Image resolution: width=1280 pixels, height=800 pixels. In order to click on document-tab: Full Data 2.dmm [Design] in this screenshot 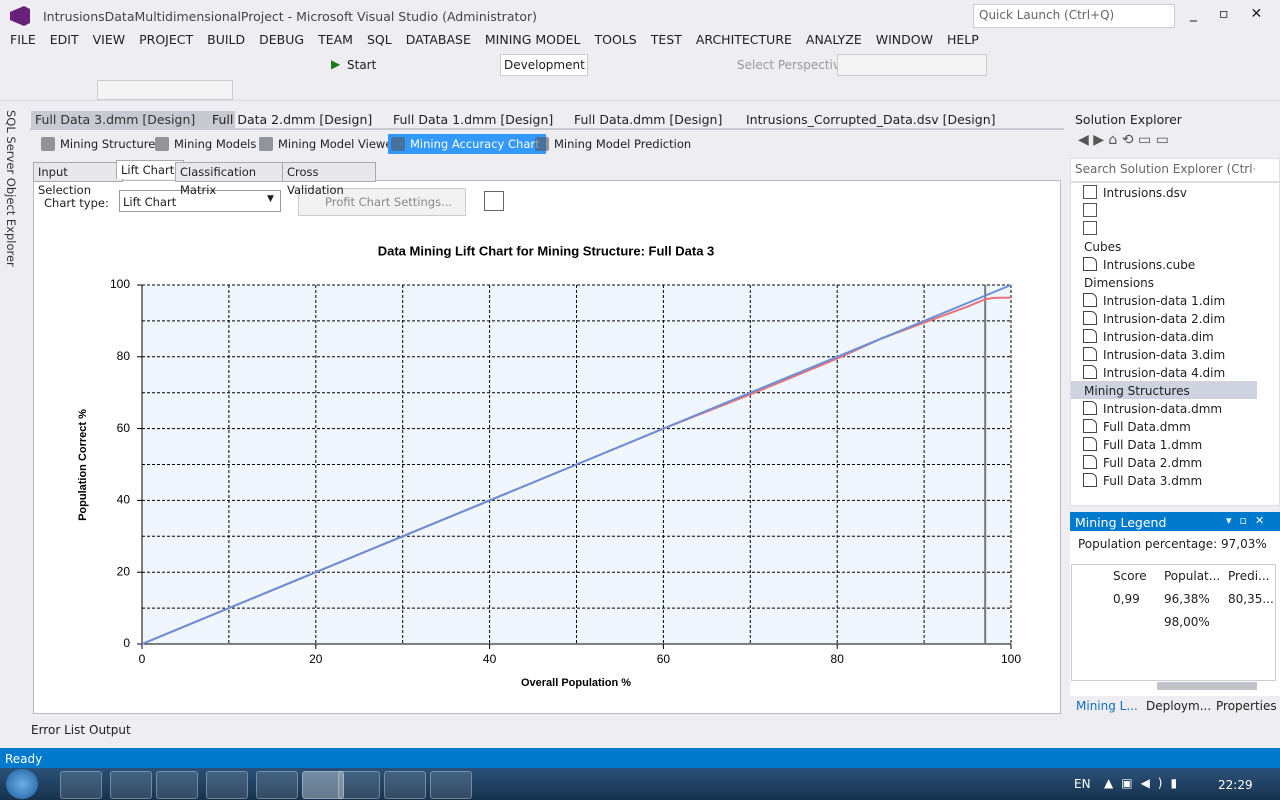, I will do `click(292, 119)`.